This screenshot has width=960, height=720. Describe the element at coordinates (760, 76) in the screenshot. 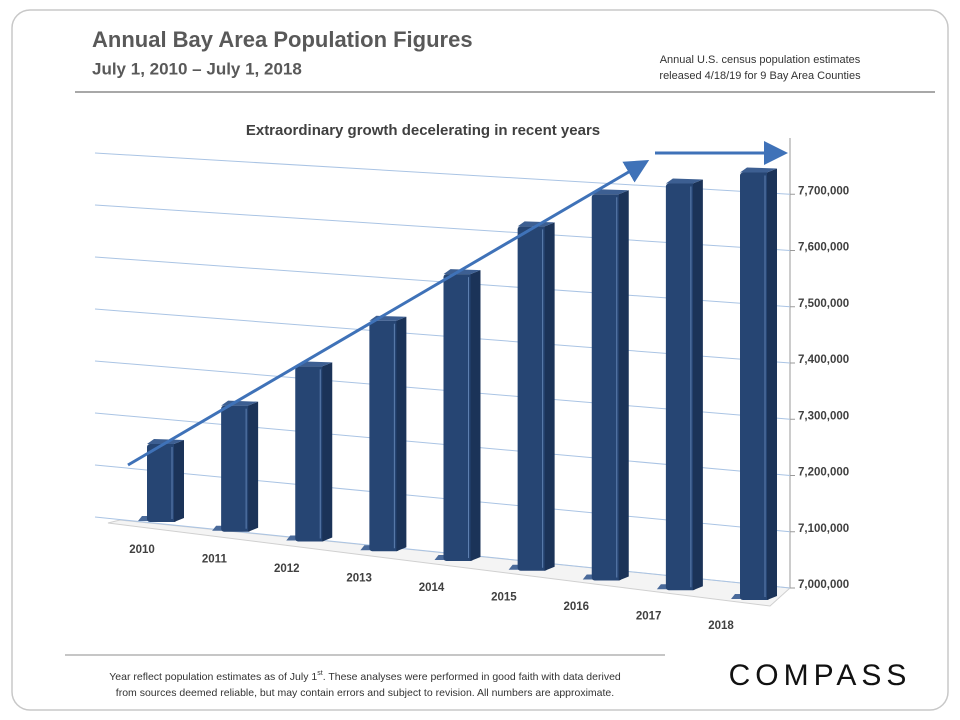

I see `note-line: released 4/18/19 for 9 Bay Area Counties` at that location.